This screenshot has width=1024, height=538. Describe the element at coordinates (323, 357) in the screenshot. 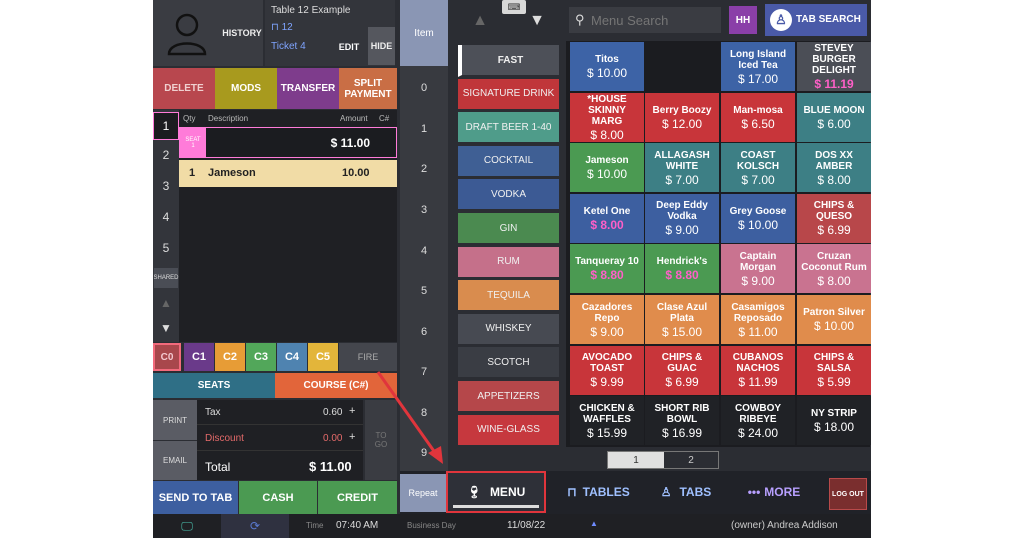

I see `course-c5-button: C5` at that location.